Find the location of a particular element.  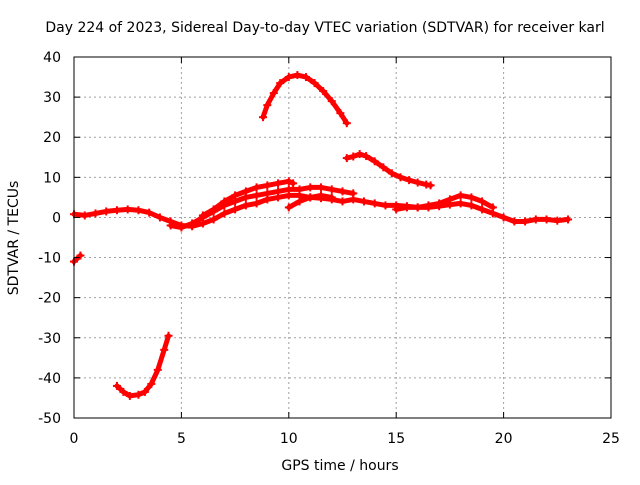

y-tick-label: -50 is located at coordinates (49, 419).